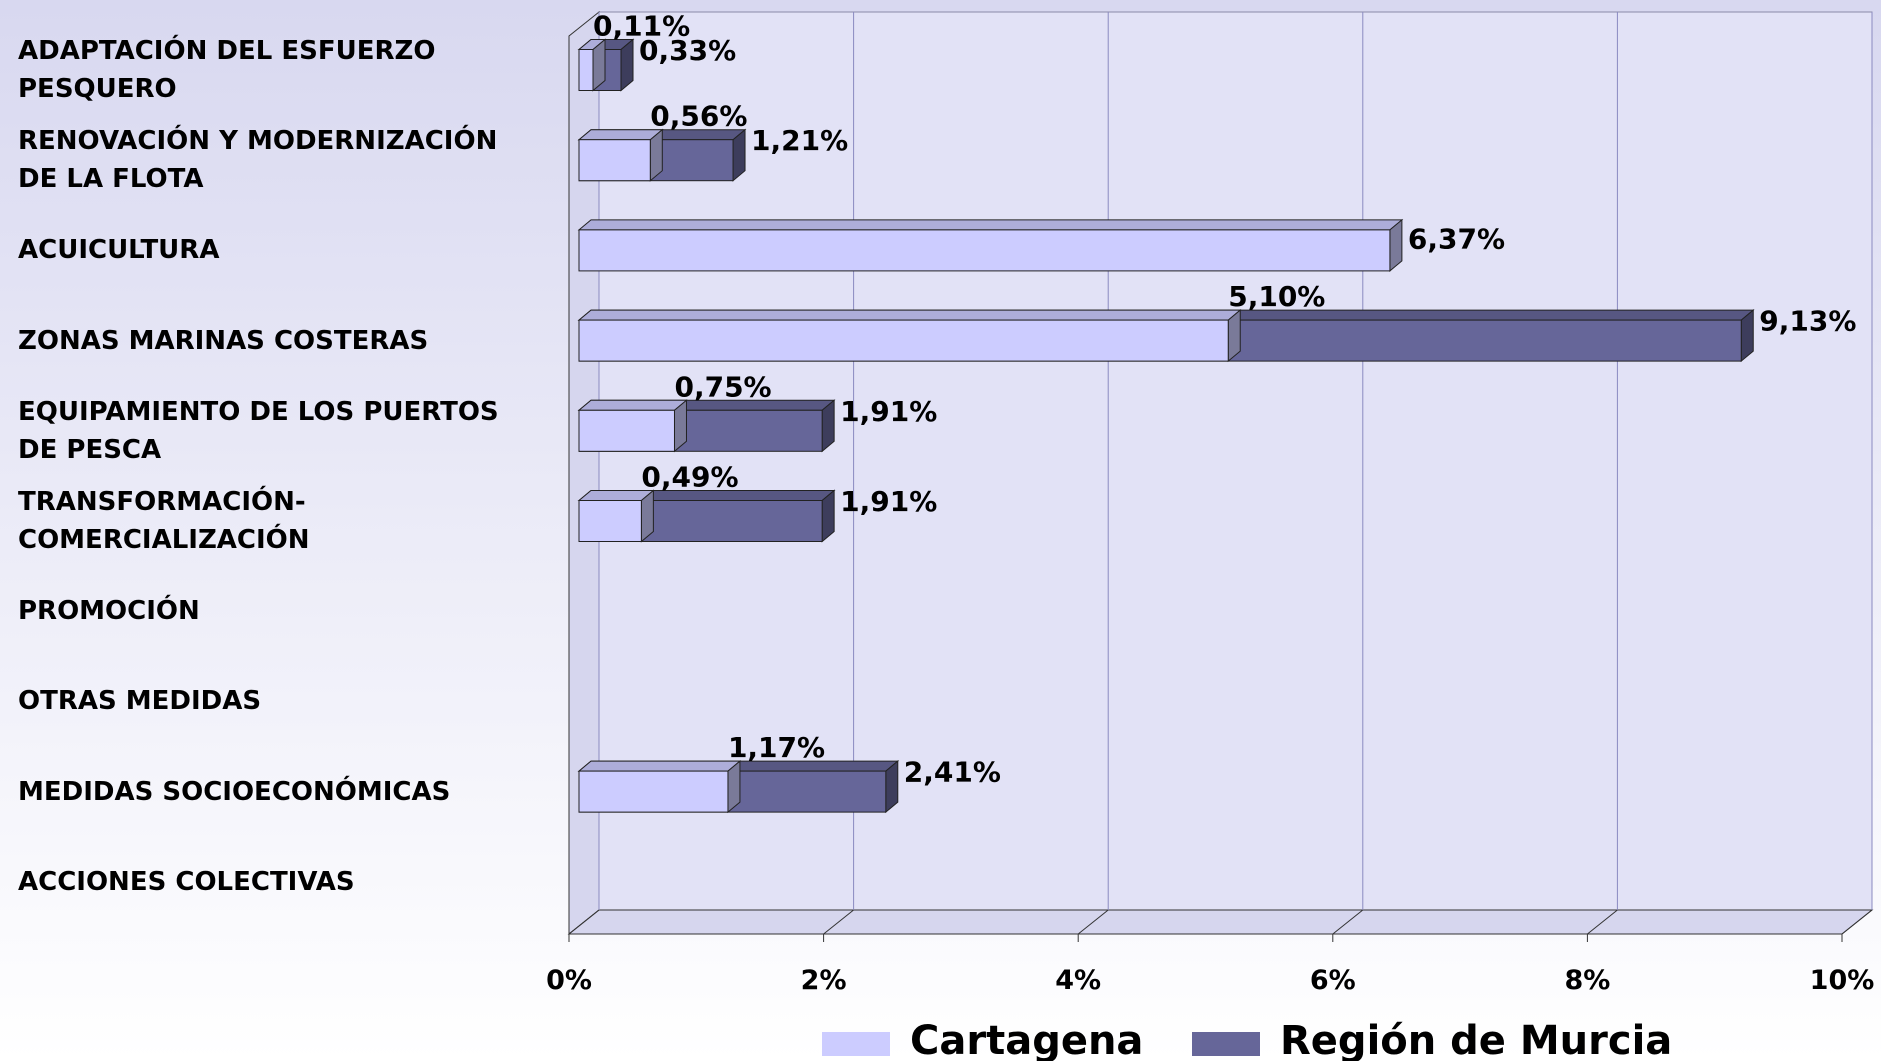 The image size is (1881, 1061). What do you see at coordinates (234, 791) in the screenshot?
I see `category-label: MEDIDAS SOCIOECONÓMICAS` at bounding box center [234, 791].